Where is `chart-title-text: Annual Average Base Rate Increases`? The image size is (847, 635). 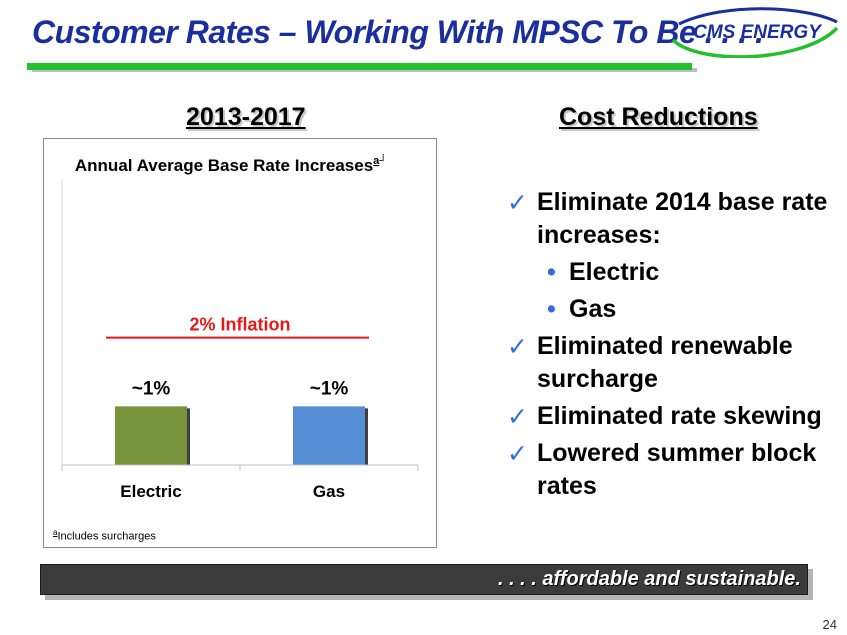 chart-title-text: Annual Average Base Rate Increases is located at coordinates (224, 165).